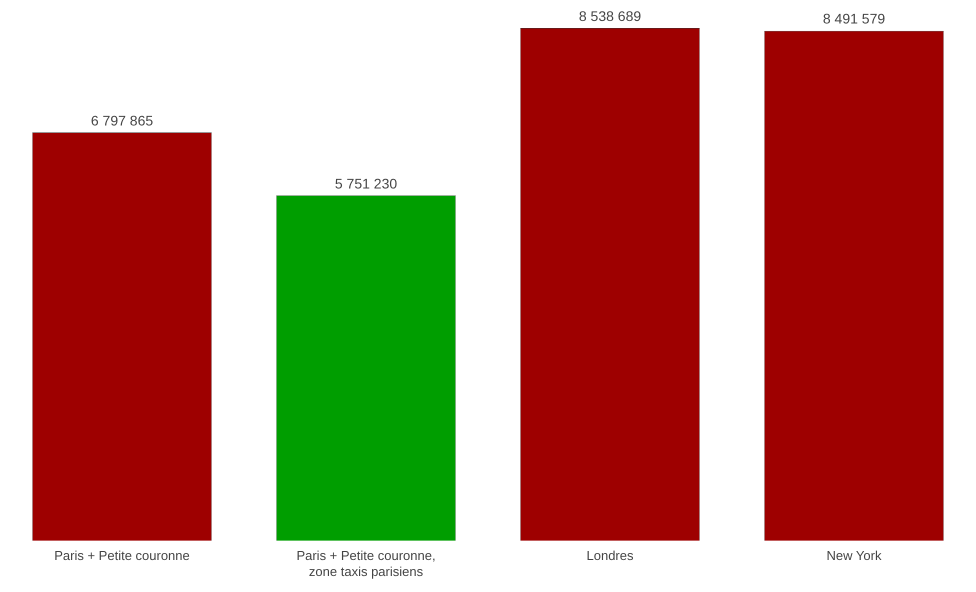 The image size is (976, 592). I want to click on x-tick-label: Paris + Petite couronne, so click(122, 556).